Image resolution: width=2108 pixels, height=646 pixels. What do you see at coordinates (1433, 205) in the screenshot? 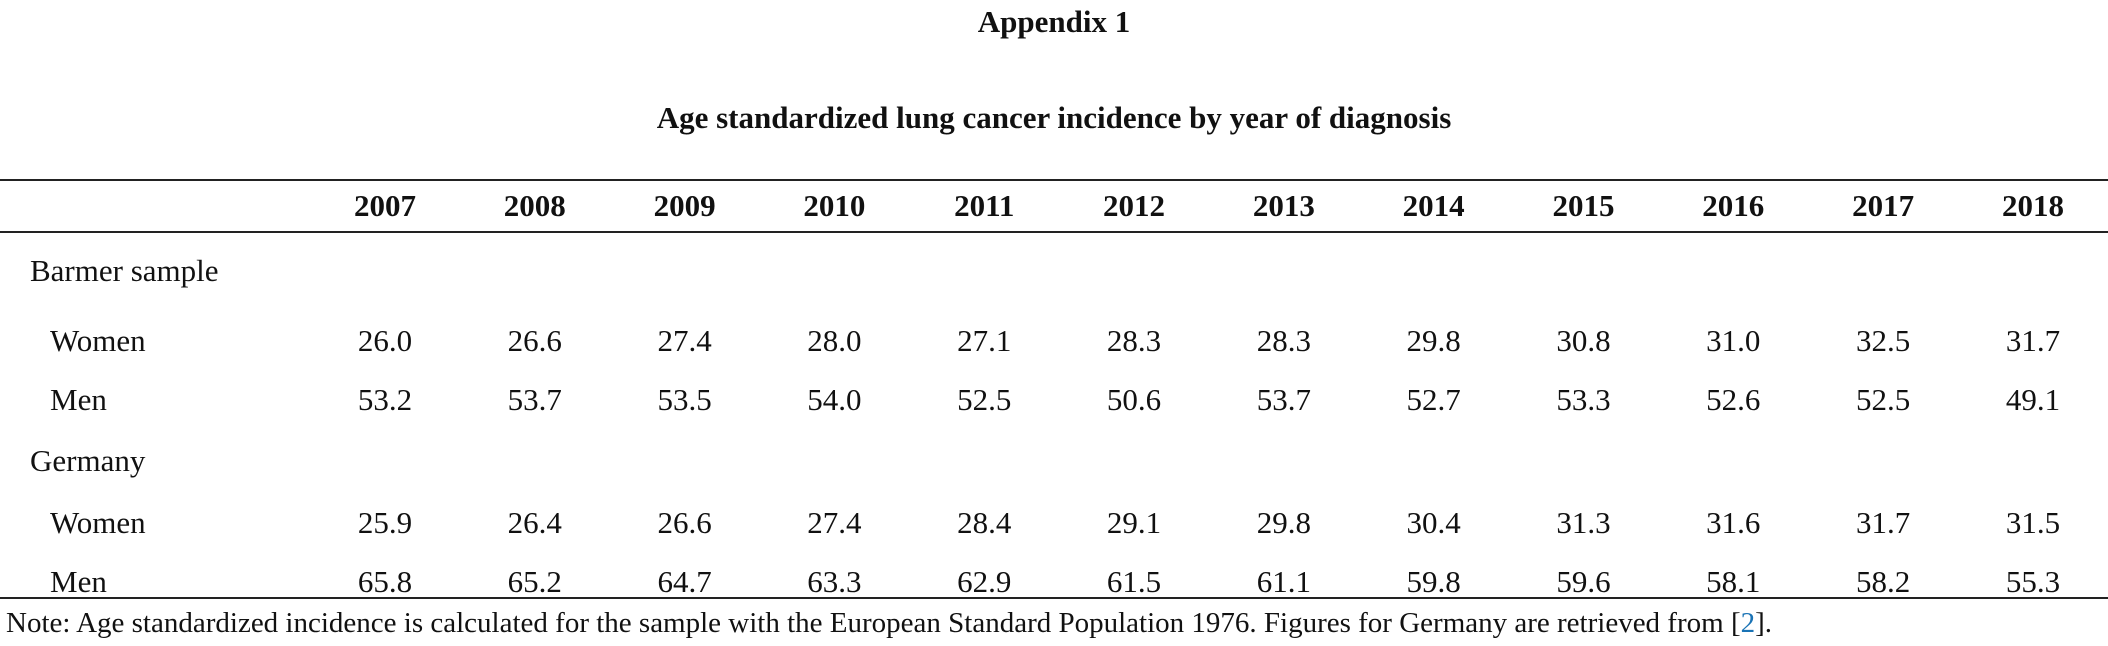
I see `year-header: 2014` at bounding box center [1433, 205].